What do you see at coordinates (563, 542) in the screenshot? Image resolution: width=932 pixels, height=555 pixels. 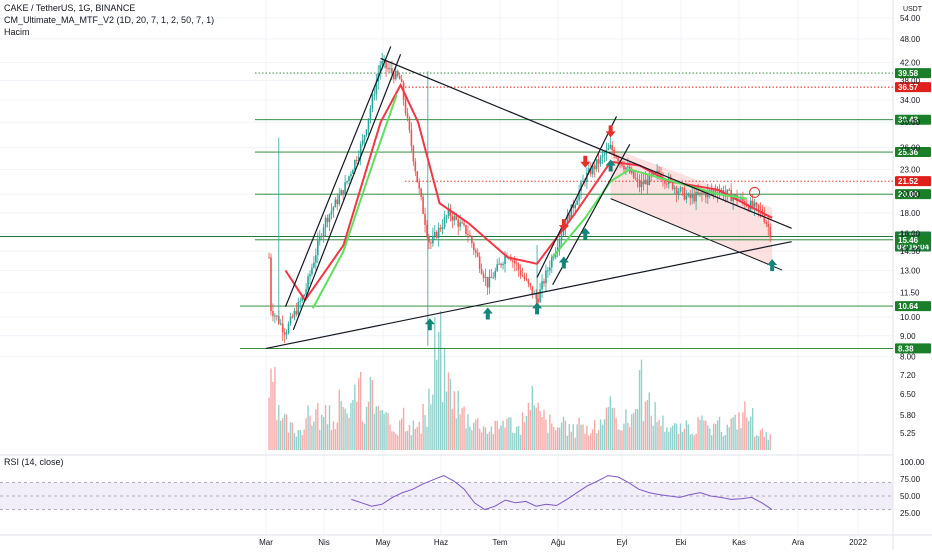 I see `time-axis: Mar Nis May Haz Tem Ağu Eyl Eki Kas Ara 2022` at bounding box center [563, 542].